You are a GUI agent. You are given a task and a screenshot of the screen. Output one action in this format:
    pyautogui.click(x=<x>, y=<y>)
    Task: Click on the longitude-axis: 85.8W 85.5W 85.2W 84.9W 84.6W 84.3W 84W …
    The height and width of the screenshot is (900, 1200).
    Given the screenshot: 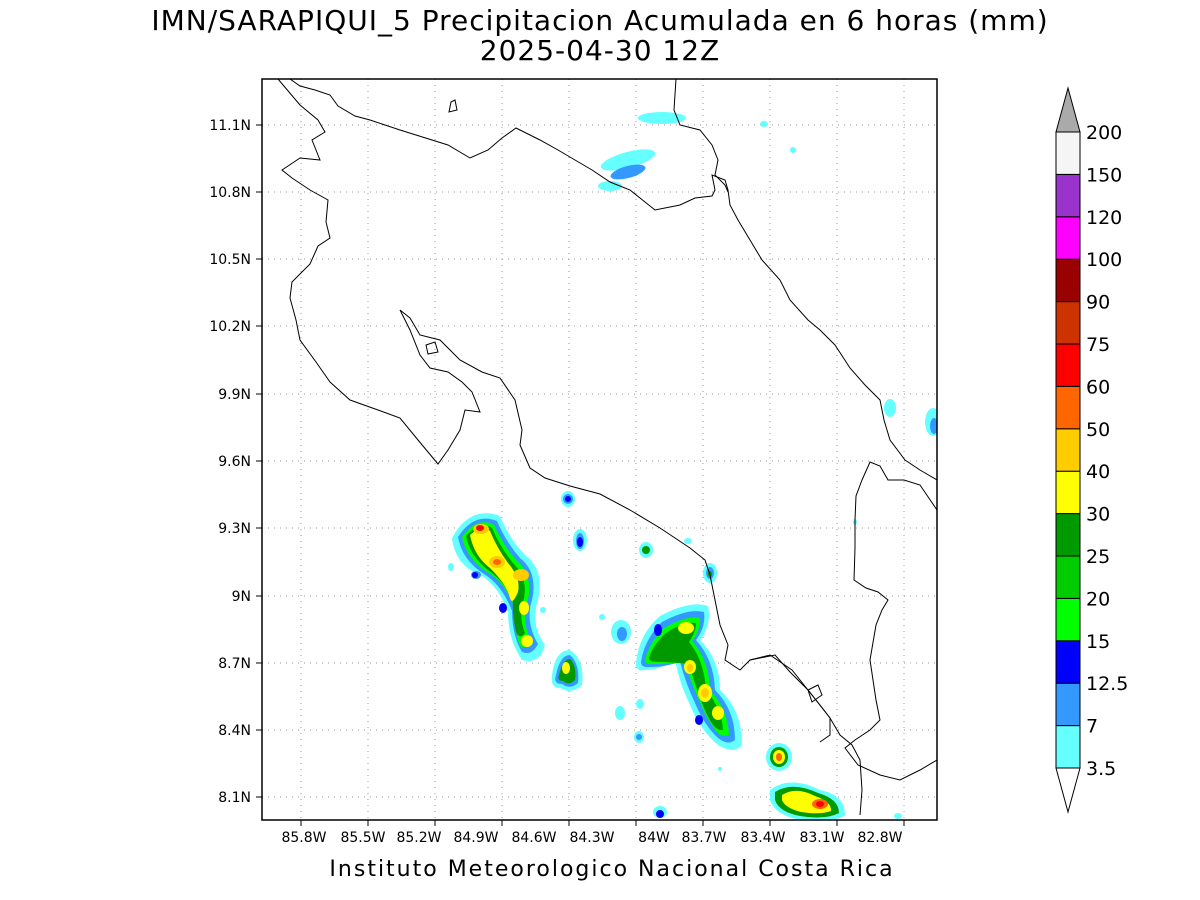 What is the action you would take?
    pyautogui.click(x=593, y=833)
    